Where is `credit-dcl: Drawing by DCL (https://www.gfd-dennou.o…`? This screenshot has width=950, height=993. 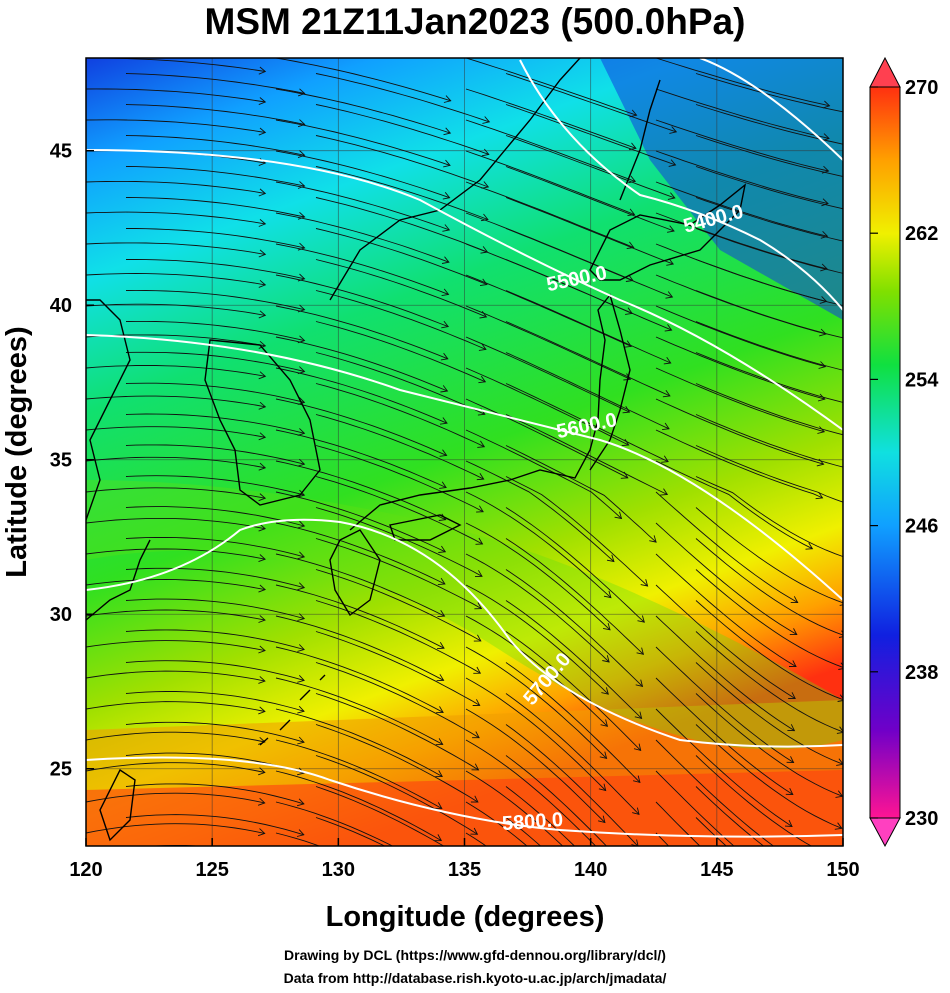
credit-dcl: Drawing by DCL (https://www.gfd-dennou.o… is located at coordinates (475, 955).